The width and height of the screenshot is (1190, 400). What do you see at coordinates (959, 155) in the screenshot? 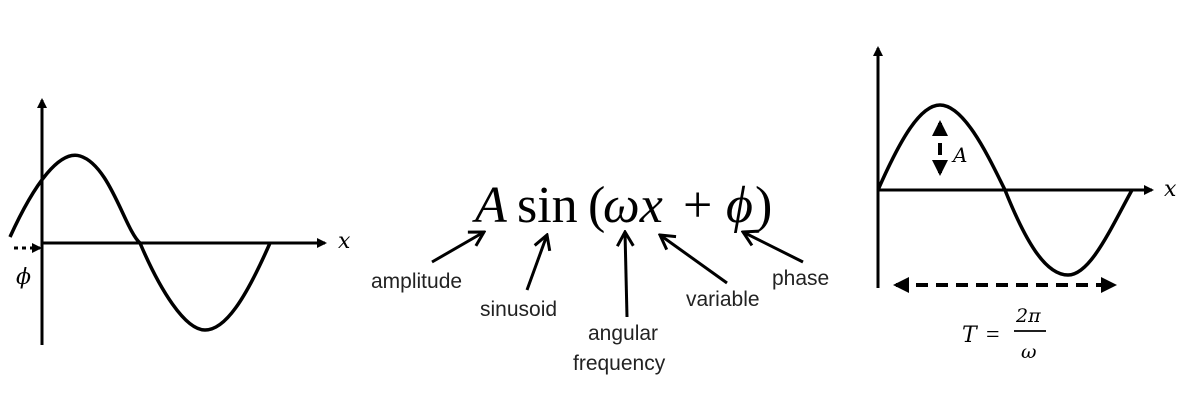
I see `amplitude-symbol: A` at bounding box center [959, 155].